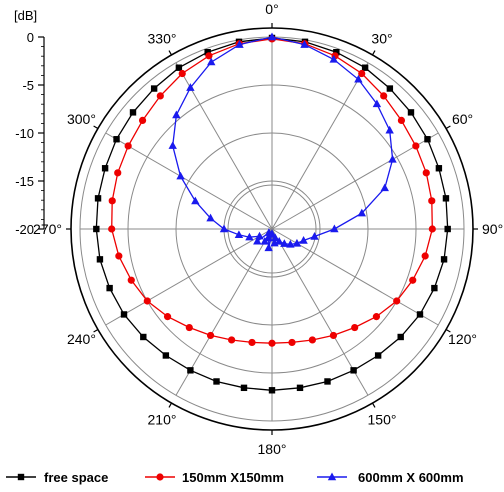  Describe the element at coordinates (382, 420) in the screenshot. I see `angle-label-150: 150°` at that location.